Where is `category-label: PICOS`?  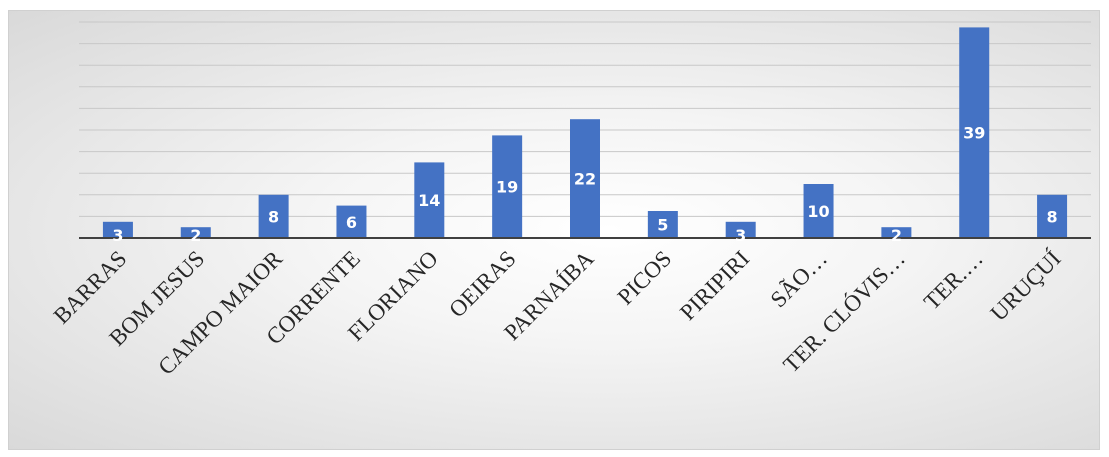
category-label: PICOS is located at coordinates (645, 278).